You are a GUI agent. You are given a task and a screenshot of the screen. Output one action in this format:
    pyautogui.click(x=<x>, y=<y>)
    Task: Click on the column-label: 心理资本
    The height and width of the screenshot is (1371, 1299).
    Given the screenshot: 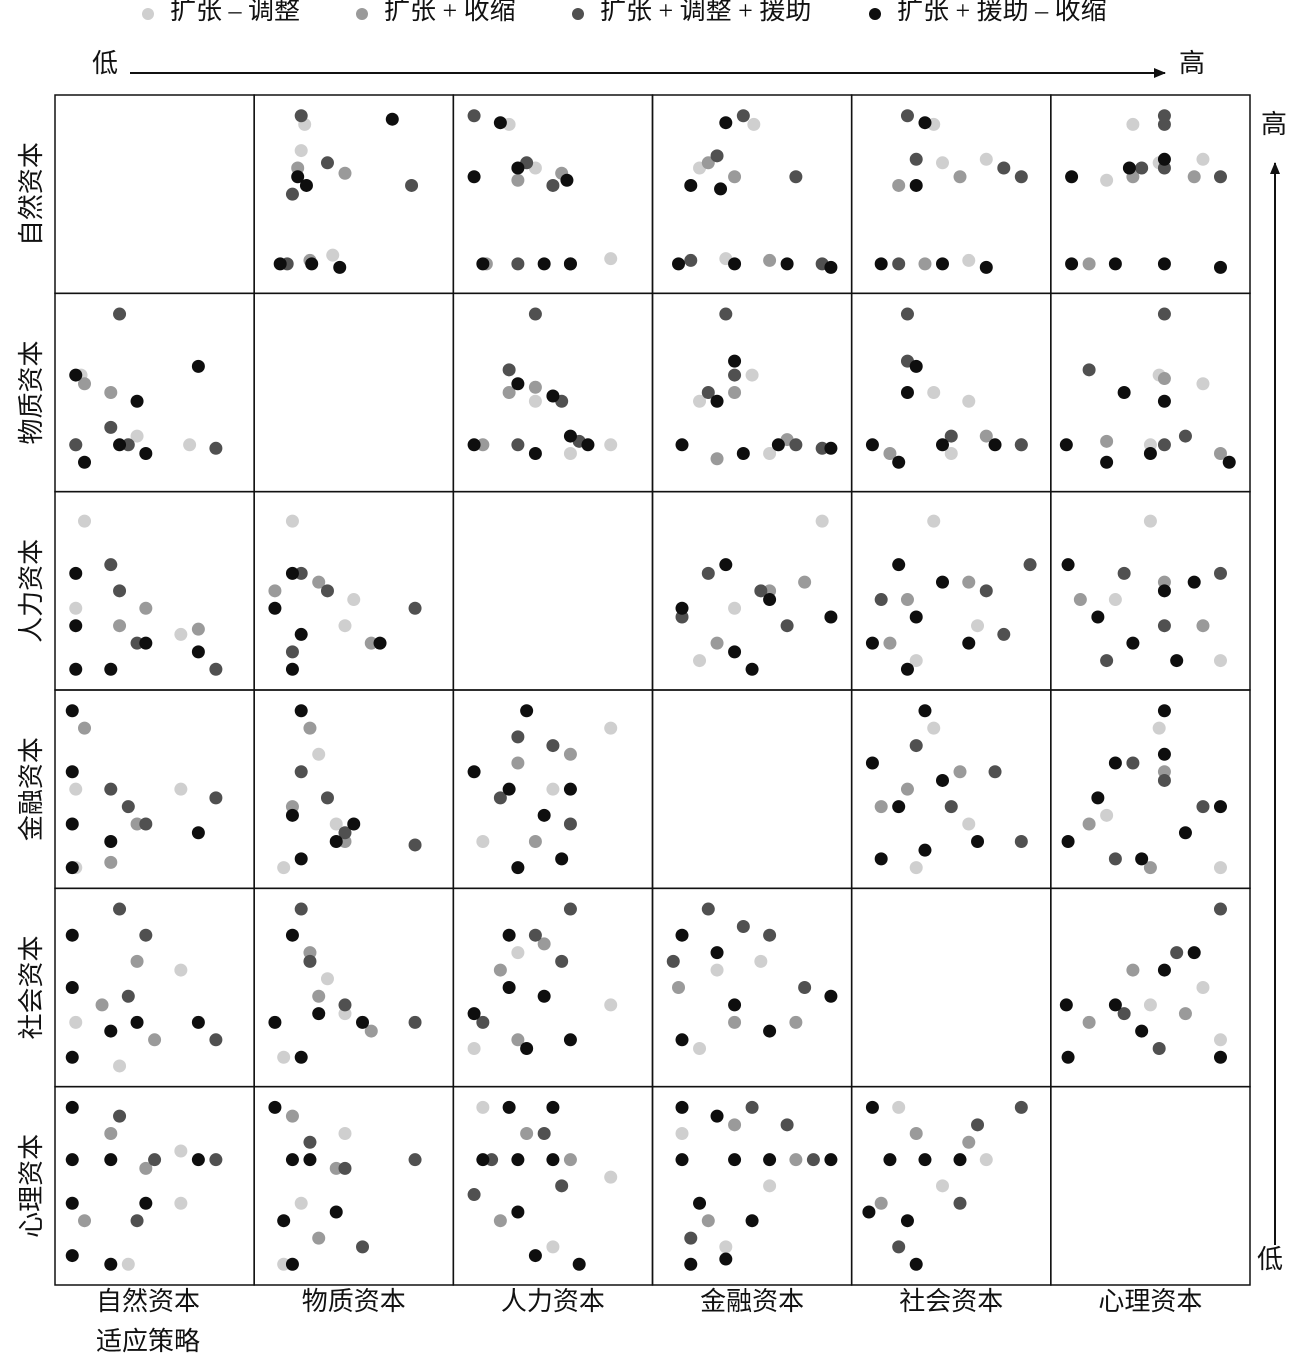 What is the action you would take?
    pyautogui.click(x=1150, y=1301)
    